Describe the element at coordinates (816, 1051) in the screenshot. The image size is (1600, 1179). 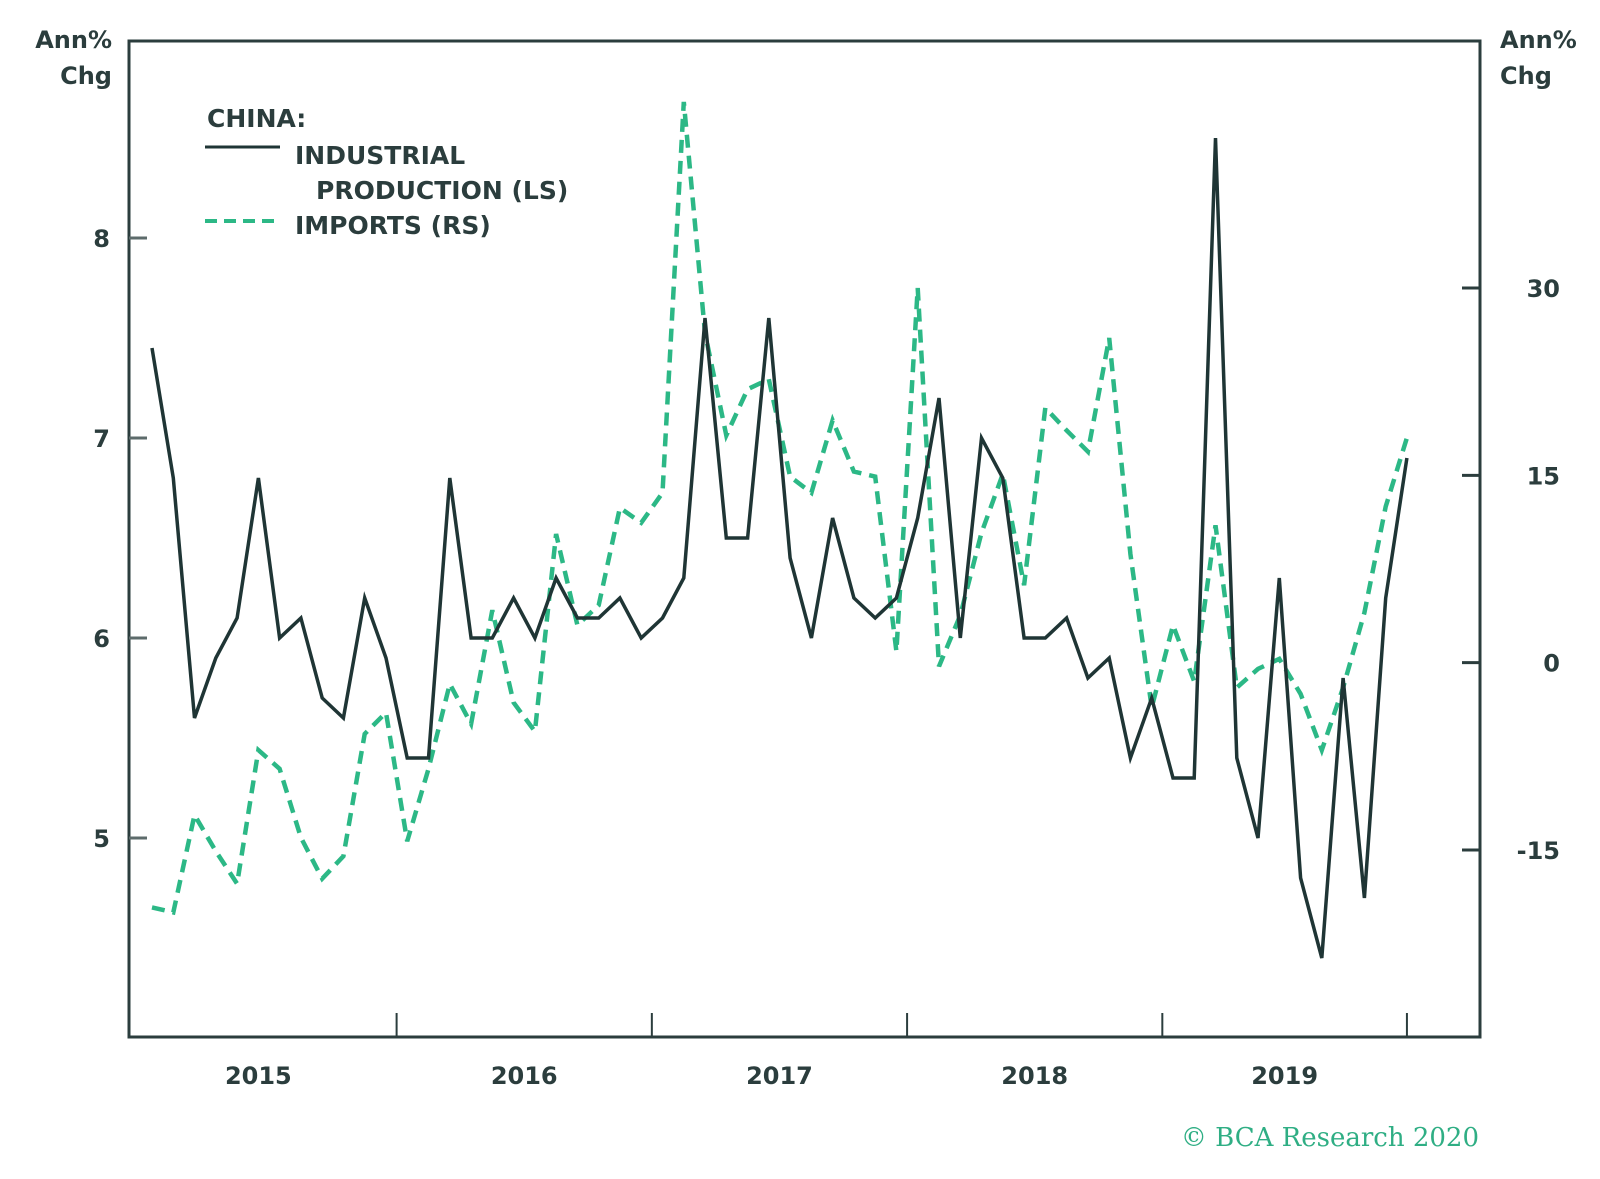
I see `x-axis: 2015 2016 2017 2018 2019` at that location.